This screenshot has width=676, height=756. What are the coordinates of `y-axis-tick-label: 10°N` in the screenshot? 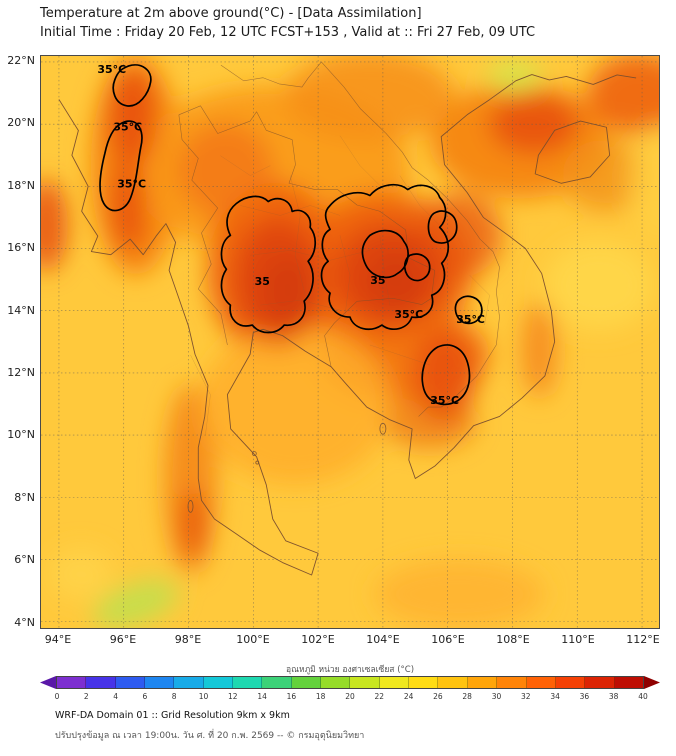 It's located at (21, 435).